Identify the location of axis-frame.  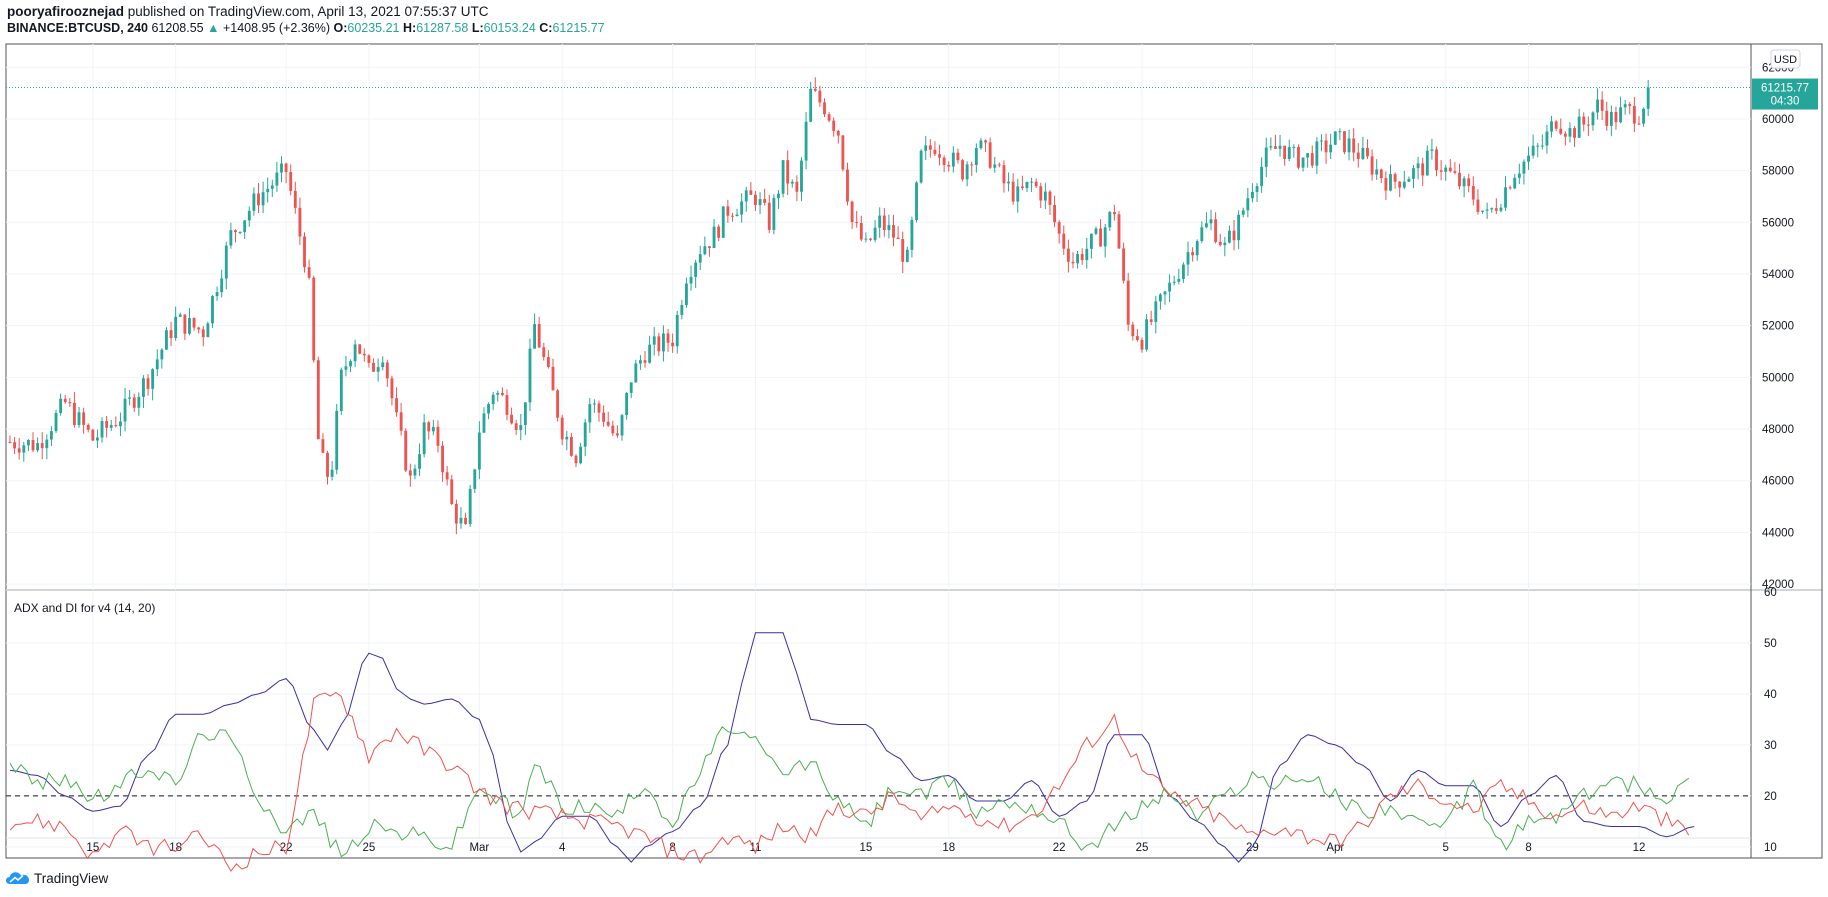
(1786, 451).